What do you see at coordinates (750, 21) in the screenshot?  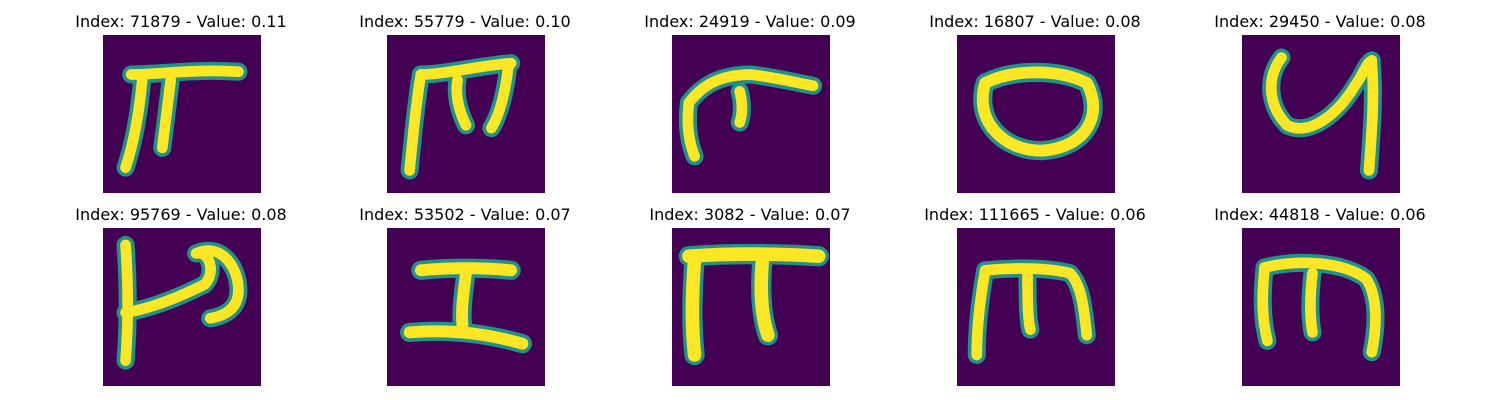 I see `panel-title: Index: 24919 - Value: 0.09` at bounding box center [750, 21].